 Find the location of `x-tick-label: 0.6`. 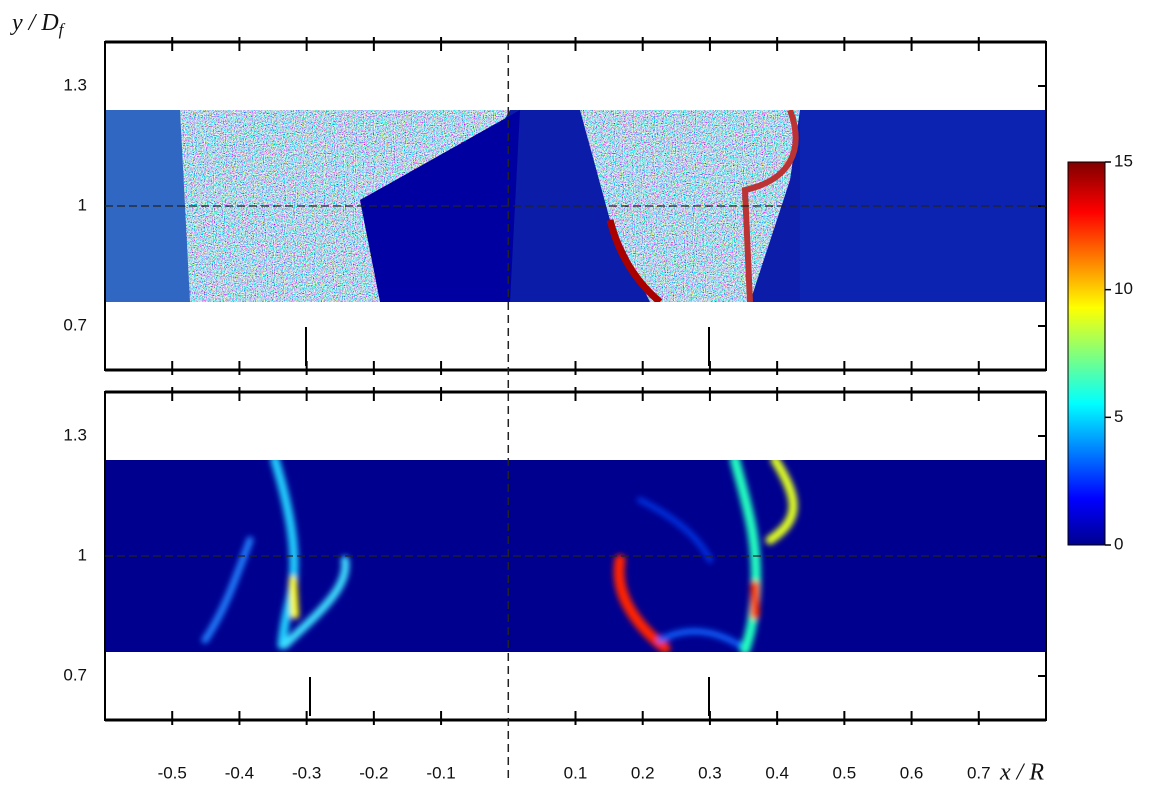

x-tick-label: 0.6 is located at coordinates (912, 772).